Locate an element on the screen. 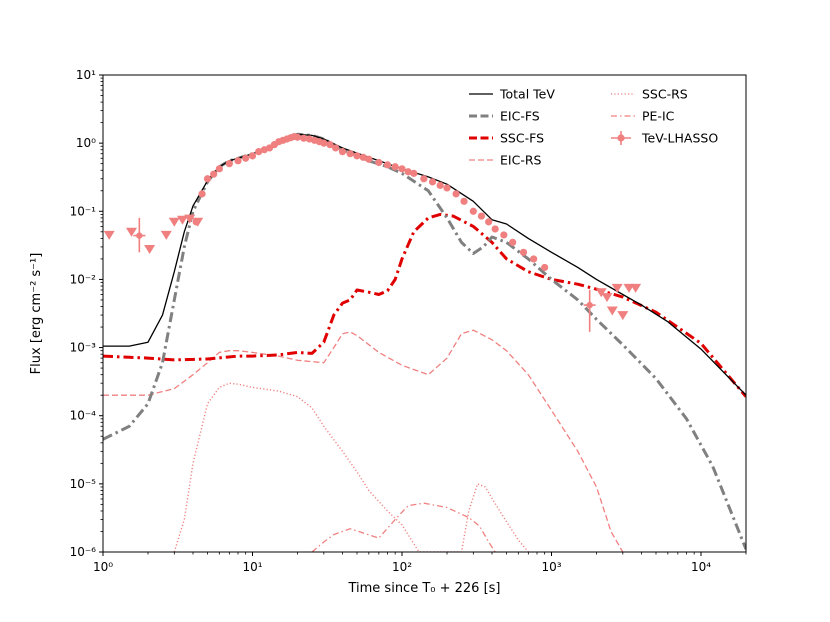  x-tick-label: 10⁰ is located at coordinates (103, 567).